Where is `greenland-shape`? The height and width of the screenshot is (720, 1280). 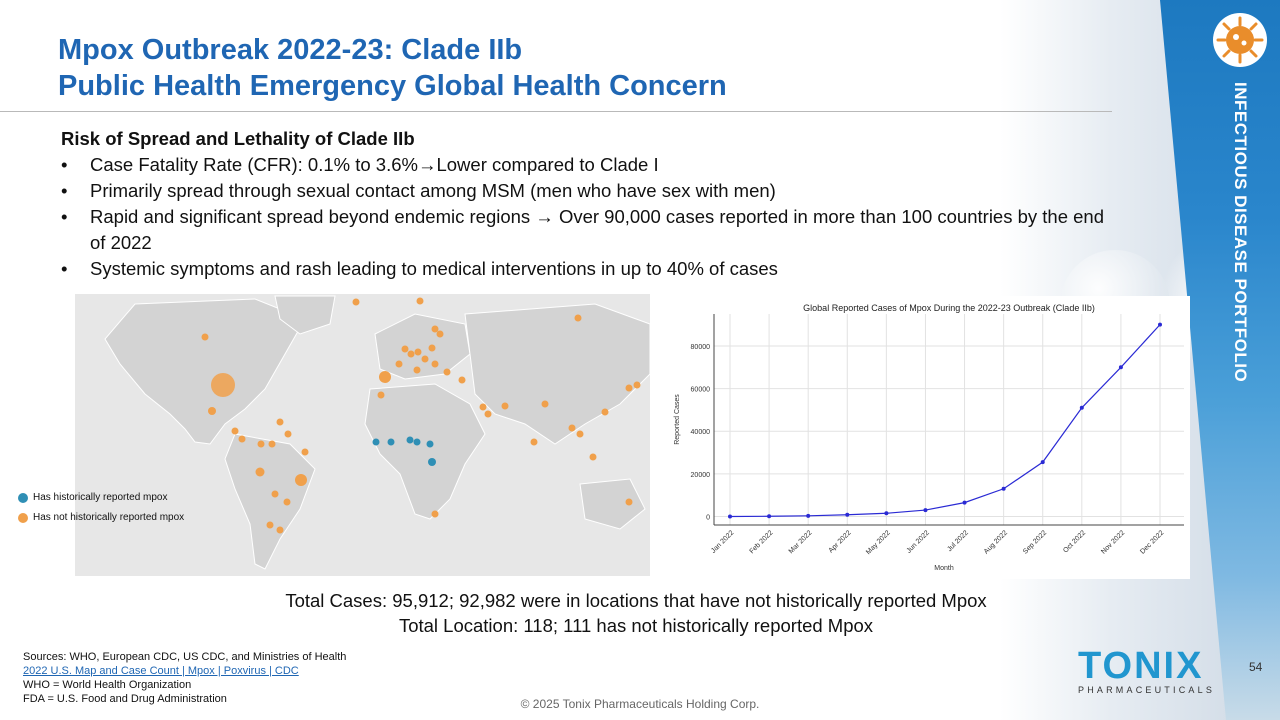
greenland-shape is located at coordinates (305, 315).